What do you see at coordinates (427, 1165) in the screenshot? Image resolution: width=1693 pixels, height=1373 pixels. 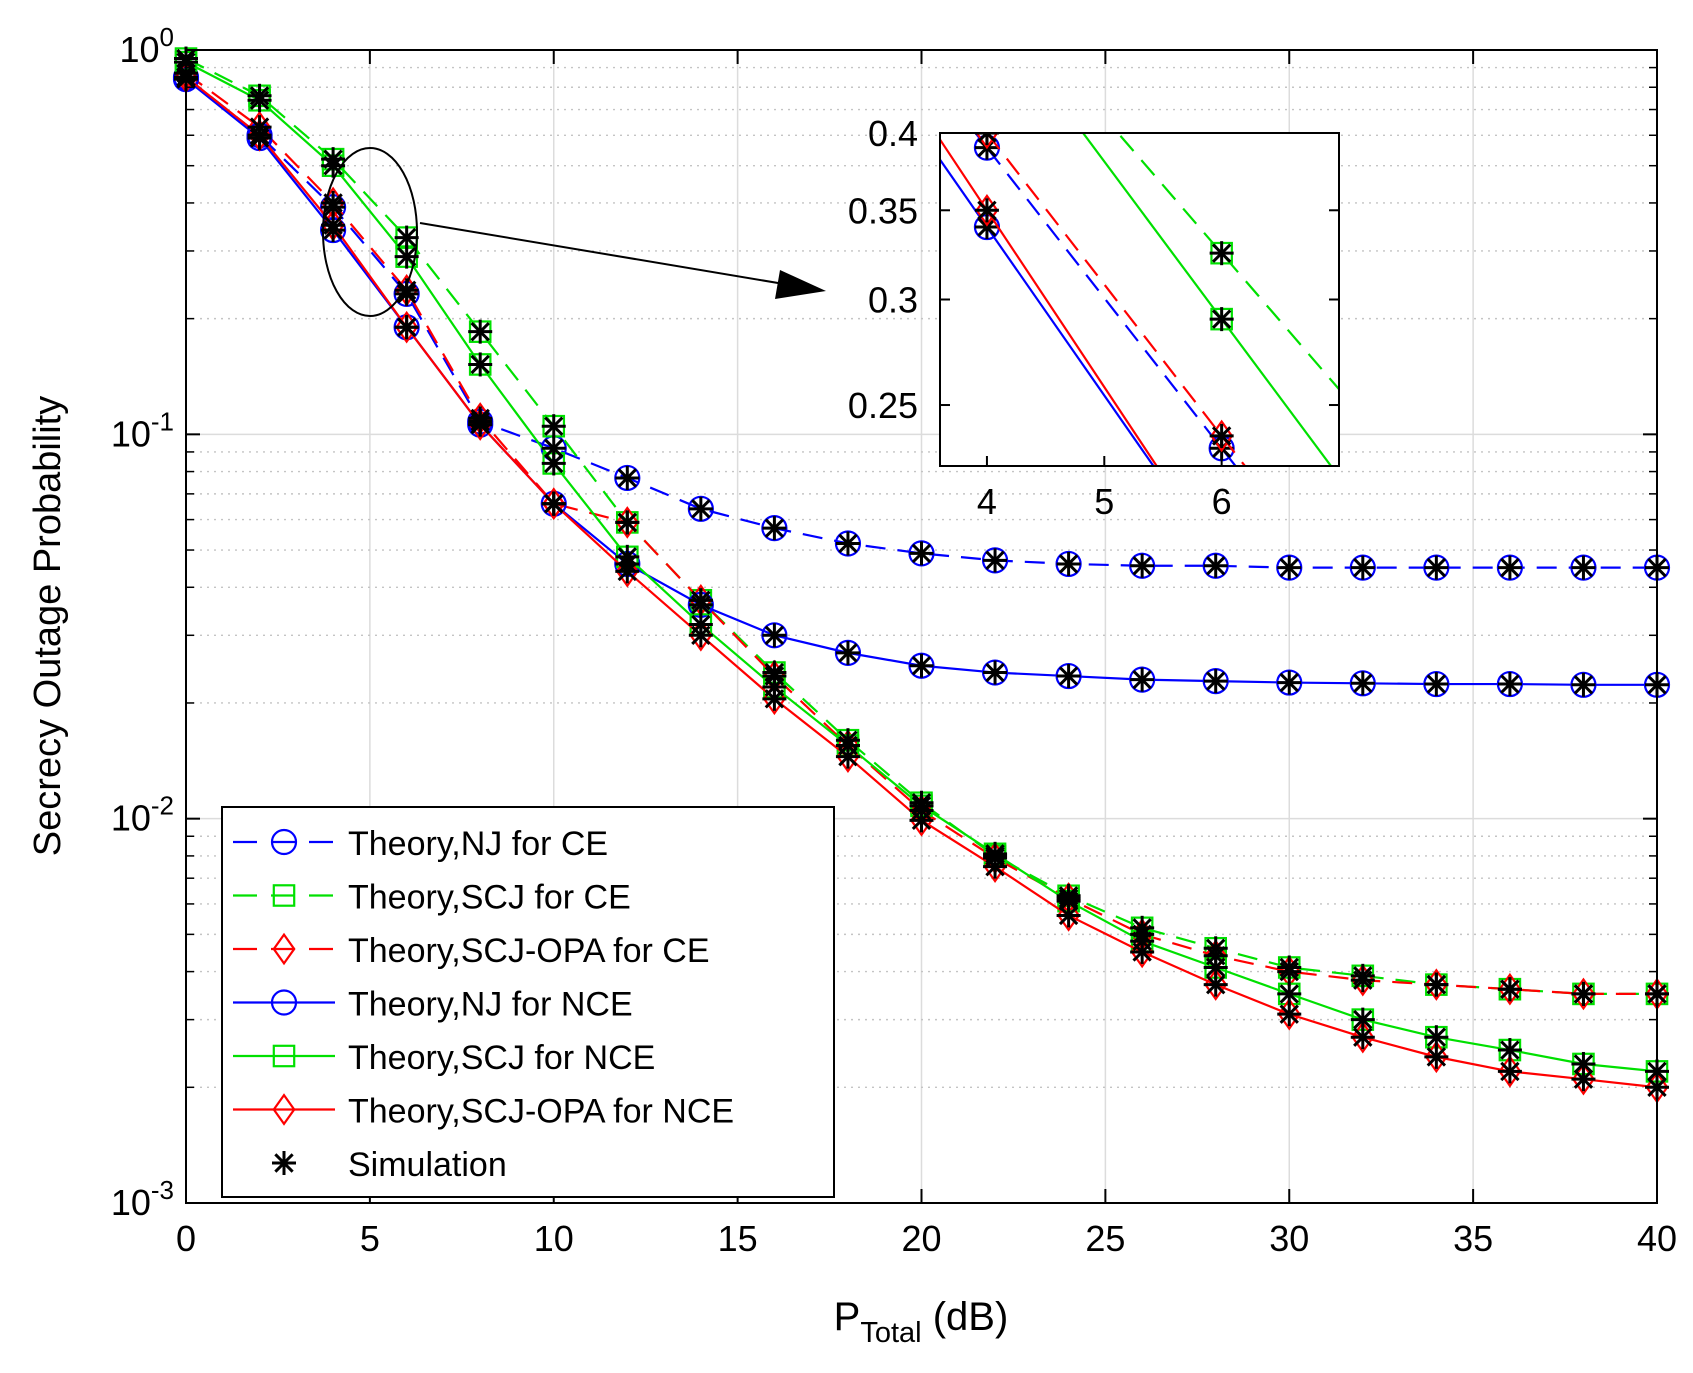 I see `legend-label: Simulation` at bounding box center [427, 1165].